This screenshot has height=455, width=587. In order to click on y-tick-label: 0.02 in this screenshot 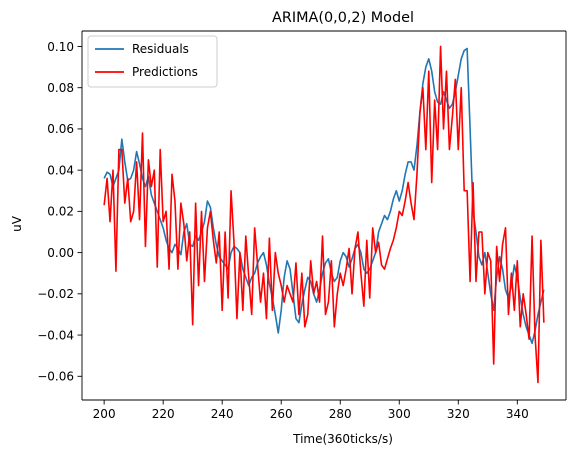, I will do `click(60, 212)`.